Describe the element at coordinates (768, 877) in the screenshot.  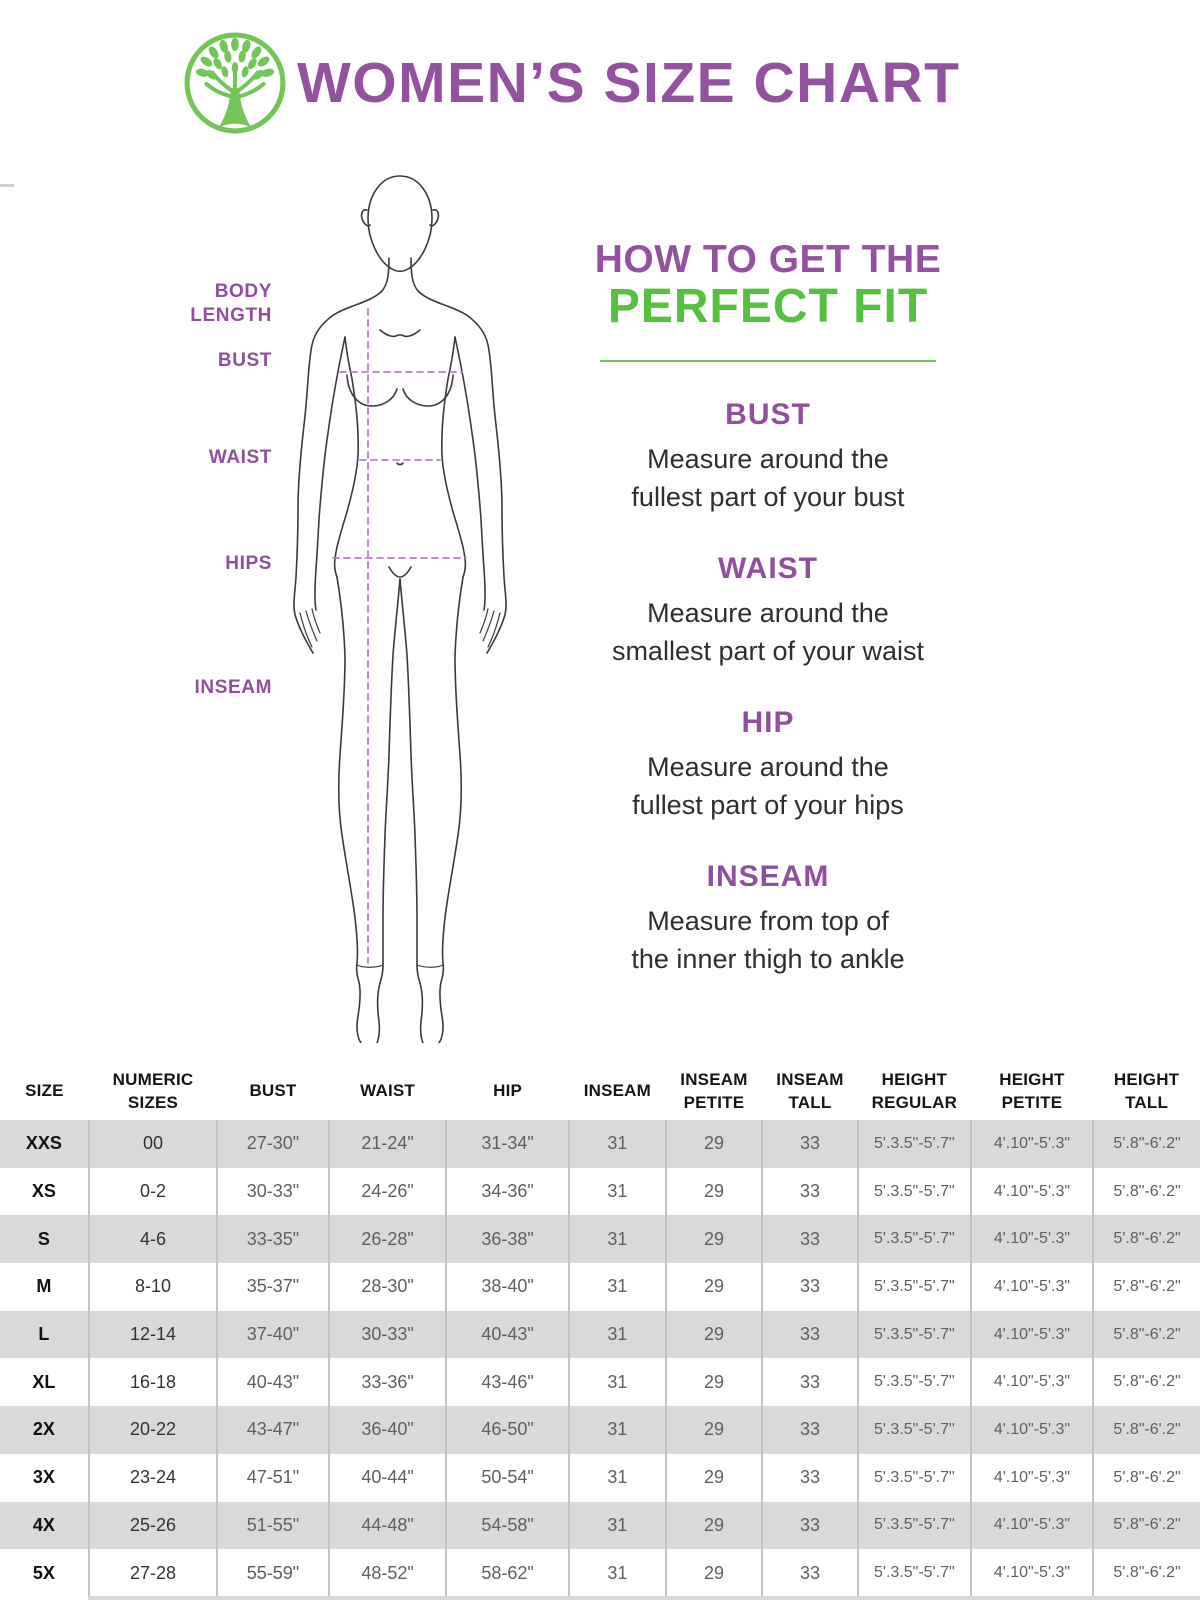
I see `guide-section-heading: INSEAM` at that location.